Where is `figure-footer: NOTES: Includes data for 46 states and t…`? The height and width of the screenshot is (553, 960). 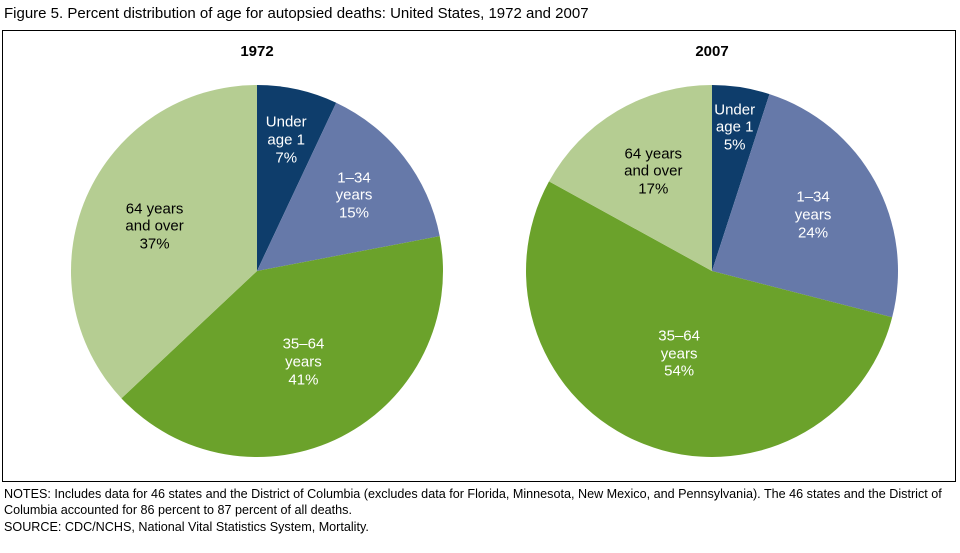 figure-footer: NOTES: Includes data for 46 states and t… is located at coordinates (479, 510).